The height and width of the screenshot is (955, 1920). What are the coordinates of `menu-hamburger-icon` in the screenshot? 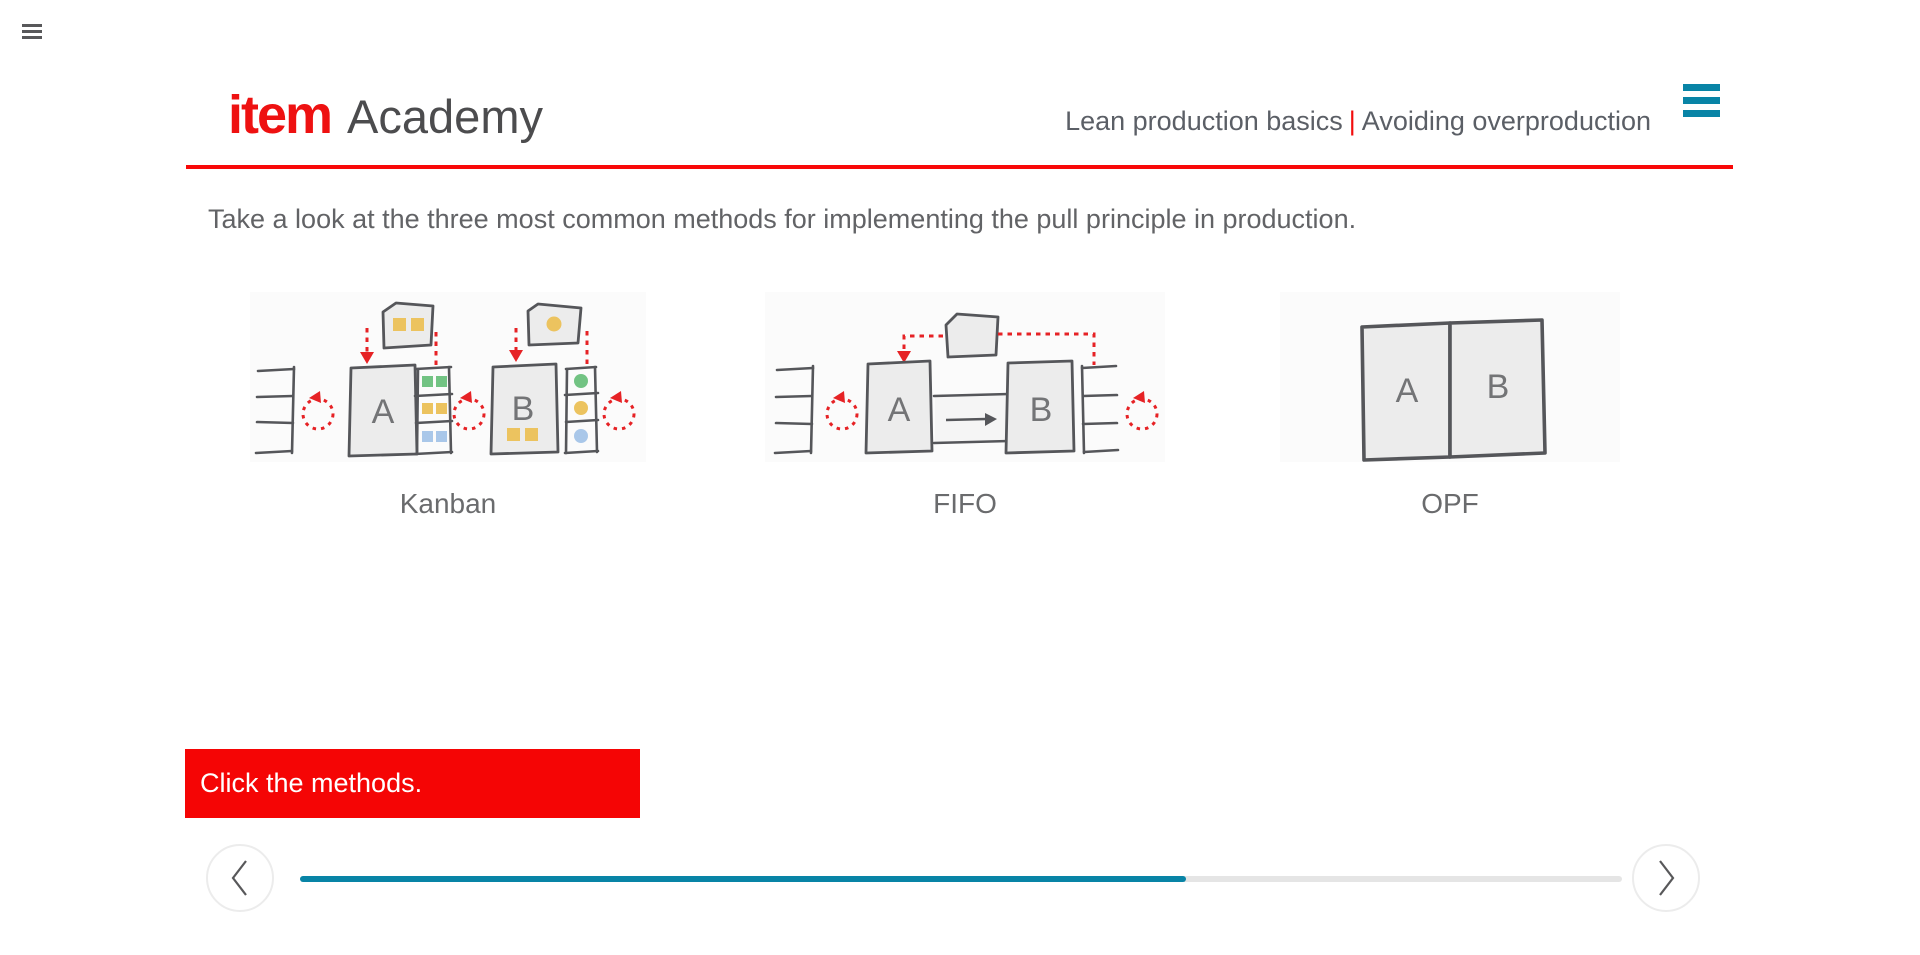 It's located at (1701, 100).